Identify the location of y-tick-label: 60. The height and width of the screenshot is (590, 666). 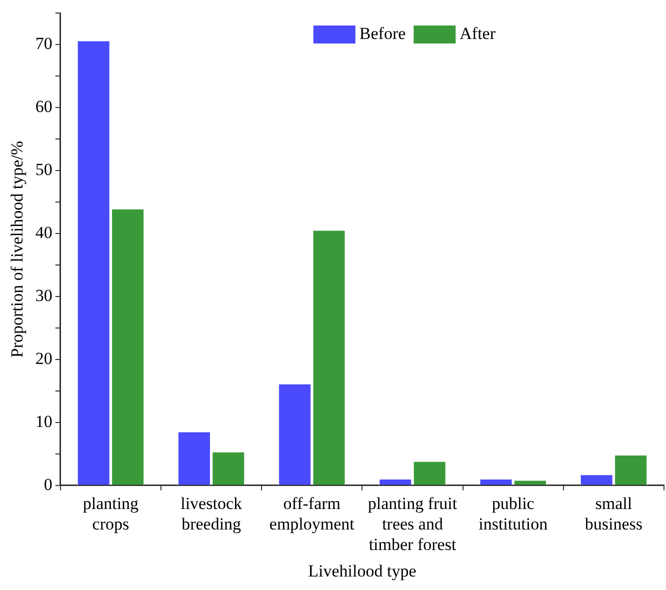
(43, 106).